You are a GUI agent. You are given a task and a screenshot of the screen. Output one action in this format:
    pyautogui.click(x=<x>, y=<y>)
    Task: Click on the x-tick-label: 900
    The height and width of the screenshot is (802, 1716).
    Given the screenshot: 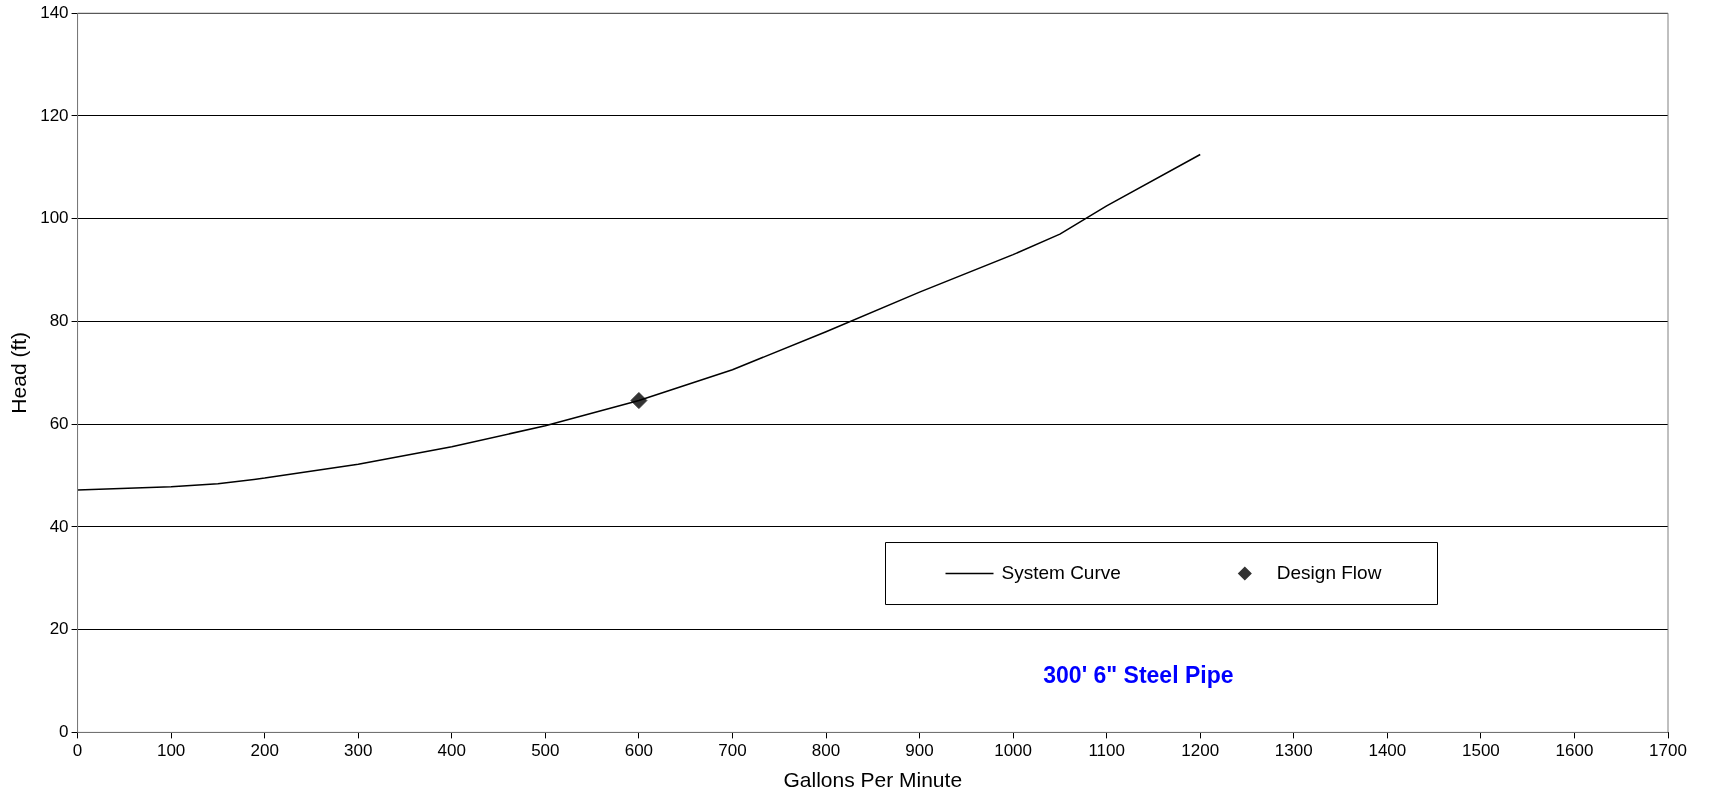 What is the action you would take?
    pyautogui.click(x=919, y=751)
    